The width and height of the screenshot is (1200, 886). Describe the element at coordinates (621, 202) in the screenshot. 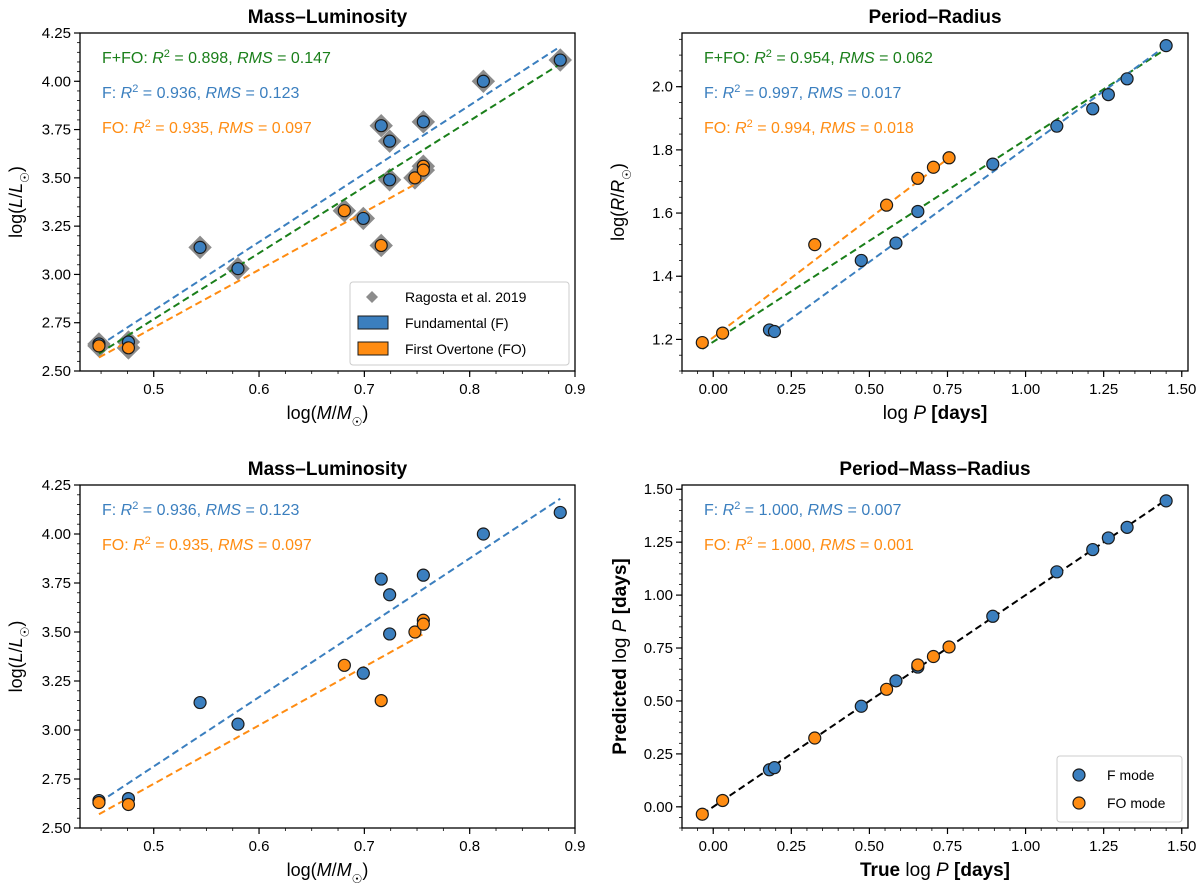

I see `y-axis-label: log(R/R☉)` at that location.